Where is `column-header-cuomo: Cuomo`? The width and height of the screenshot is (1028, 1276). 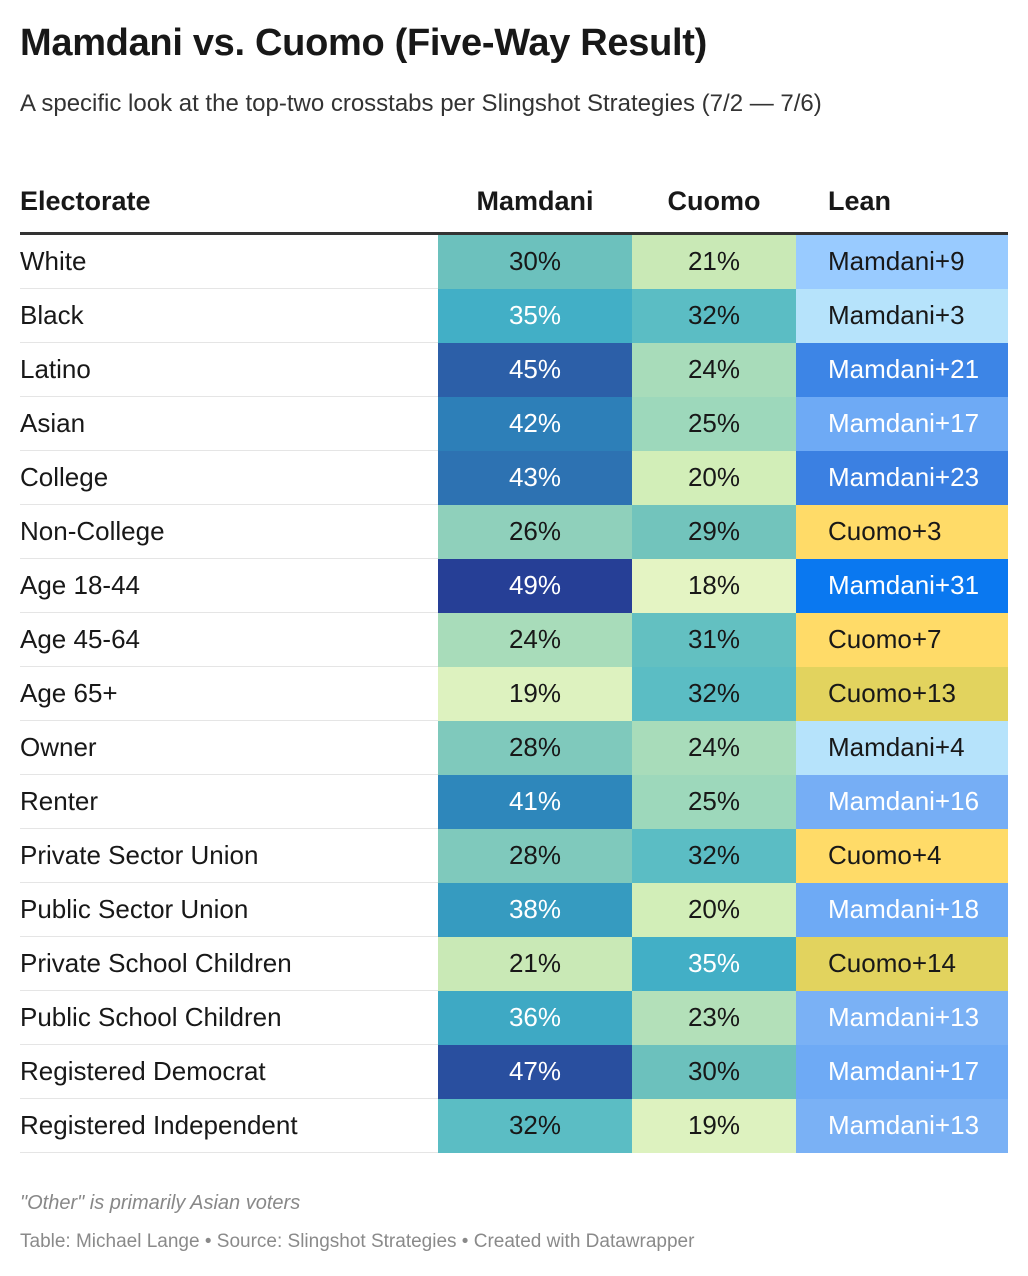 column-header-cuomo: Cuomo is located at coordinates (714, 202).